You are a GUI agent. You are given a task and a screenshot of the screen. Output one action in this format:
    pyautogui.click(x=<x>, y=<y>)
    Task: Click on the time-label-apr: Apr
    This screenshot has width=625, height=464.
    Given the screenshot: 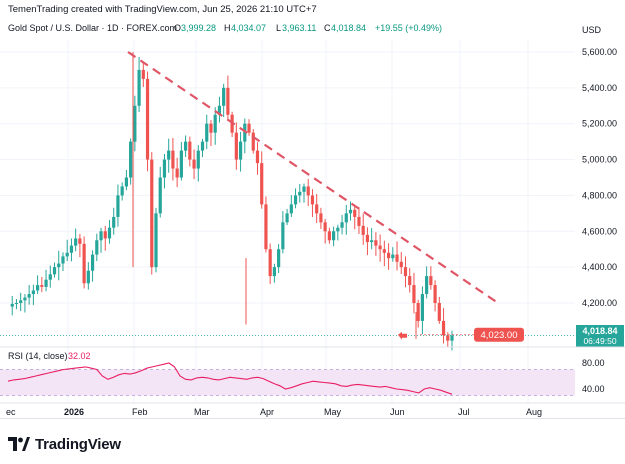 What is the action you would take?
    pyautogui.click(x=267, y=412)
    